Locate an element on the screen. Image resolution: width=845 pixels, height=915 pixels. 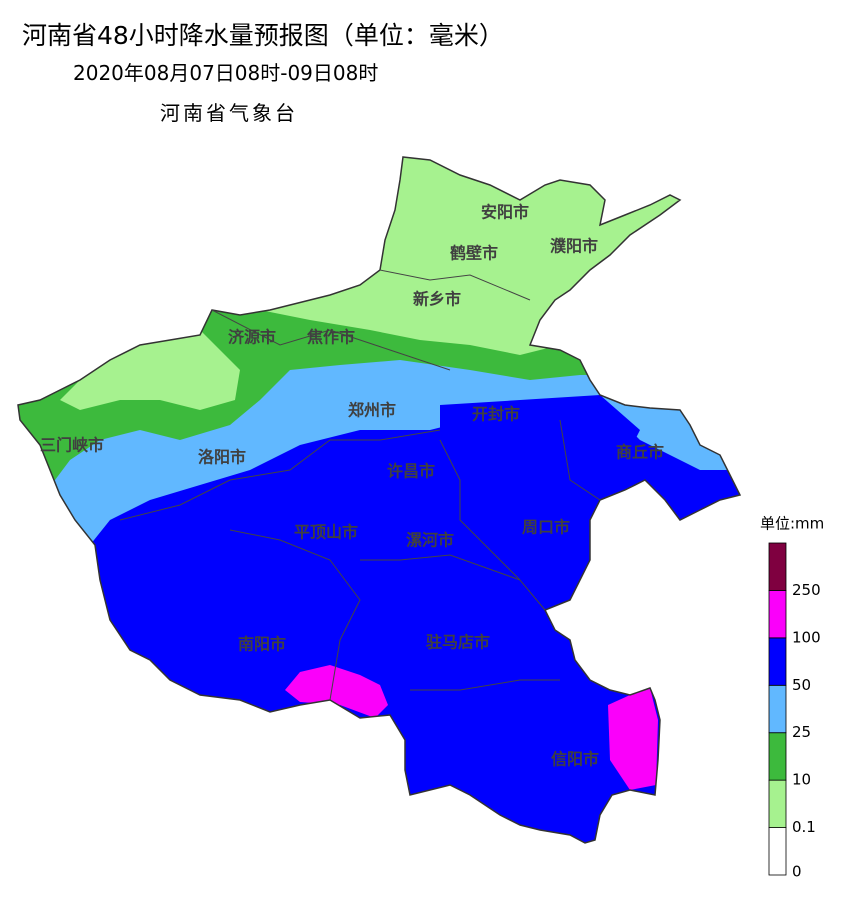
city-label: 焦作市 is located at coordinates (330, 337).